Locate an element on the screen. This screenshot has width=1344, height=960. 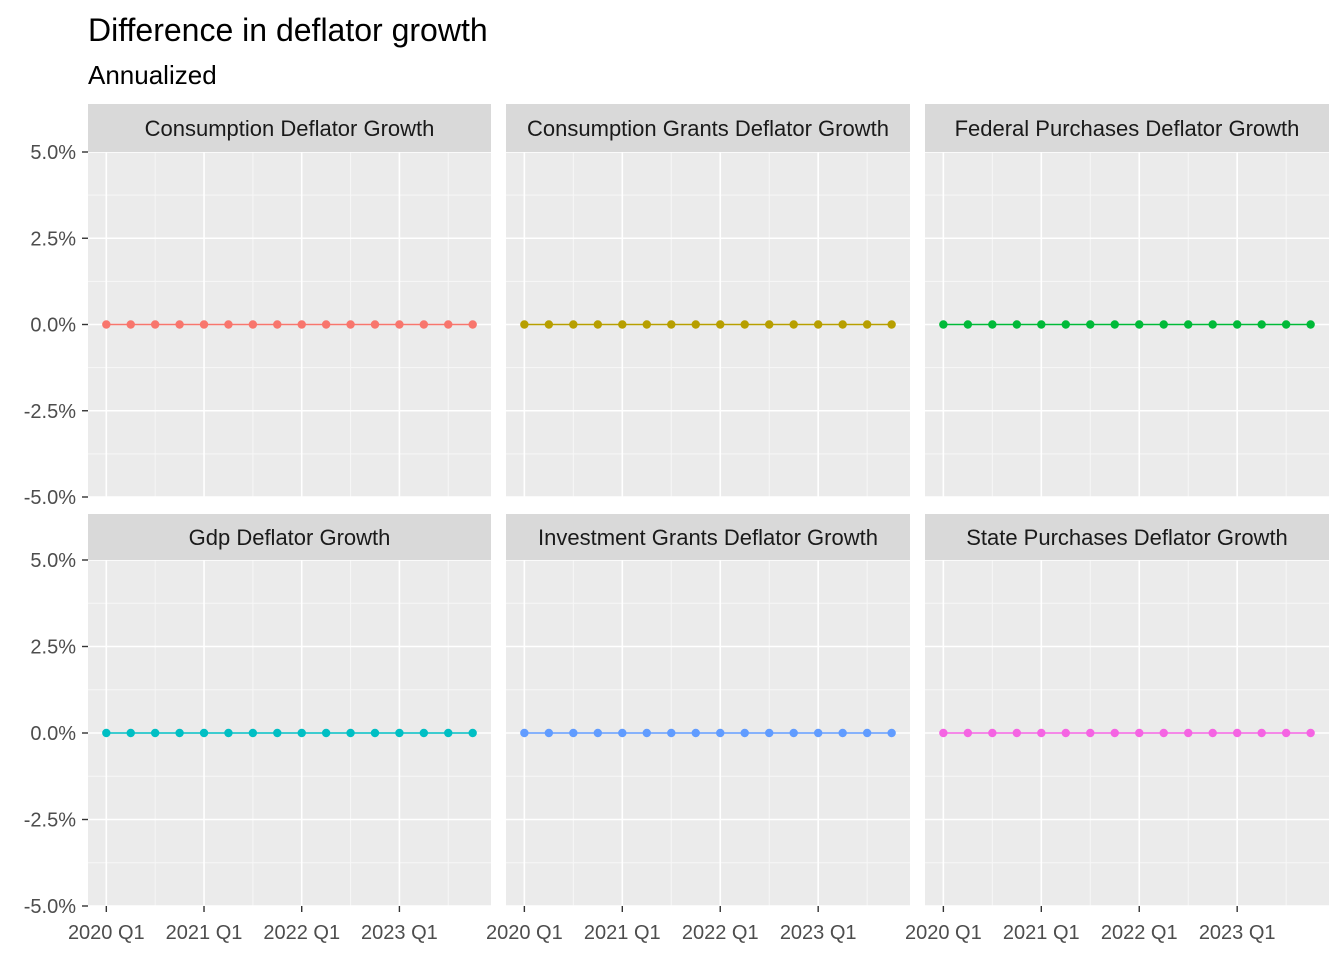
facet-strip-label: State Purchases Deflator Growth is located at coordinates (1127, 537).